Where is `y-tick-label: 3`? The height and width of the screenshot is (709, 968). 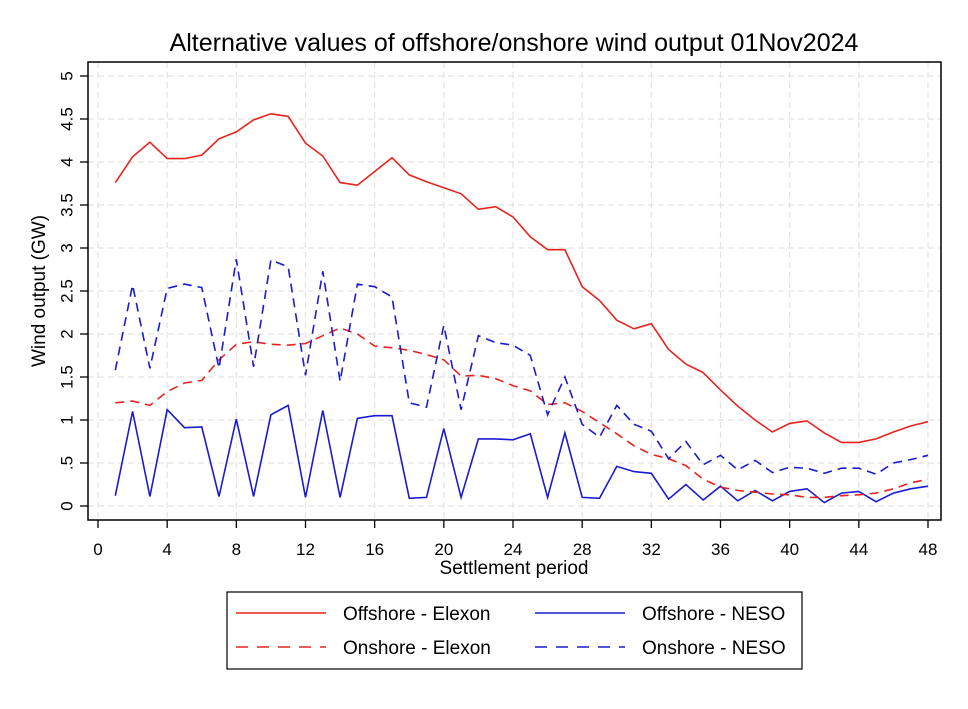 y-tick-label: 3 is located at coordinates (66, 247).